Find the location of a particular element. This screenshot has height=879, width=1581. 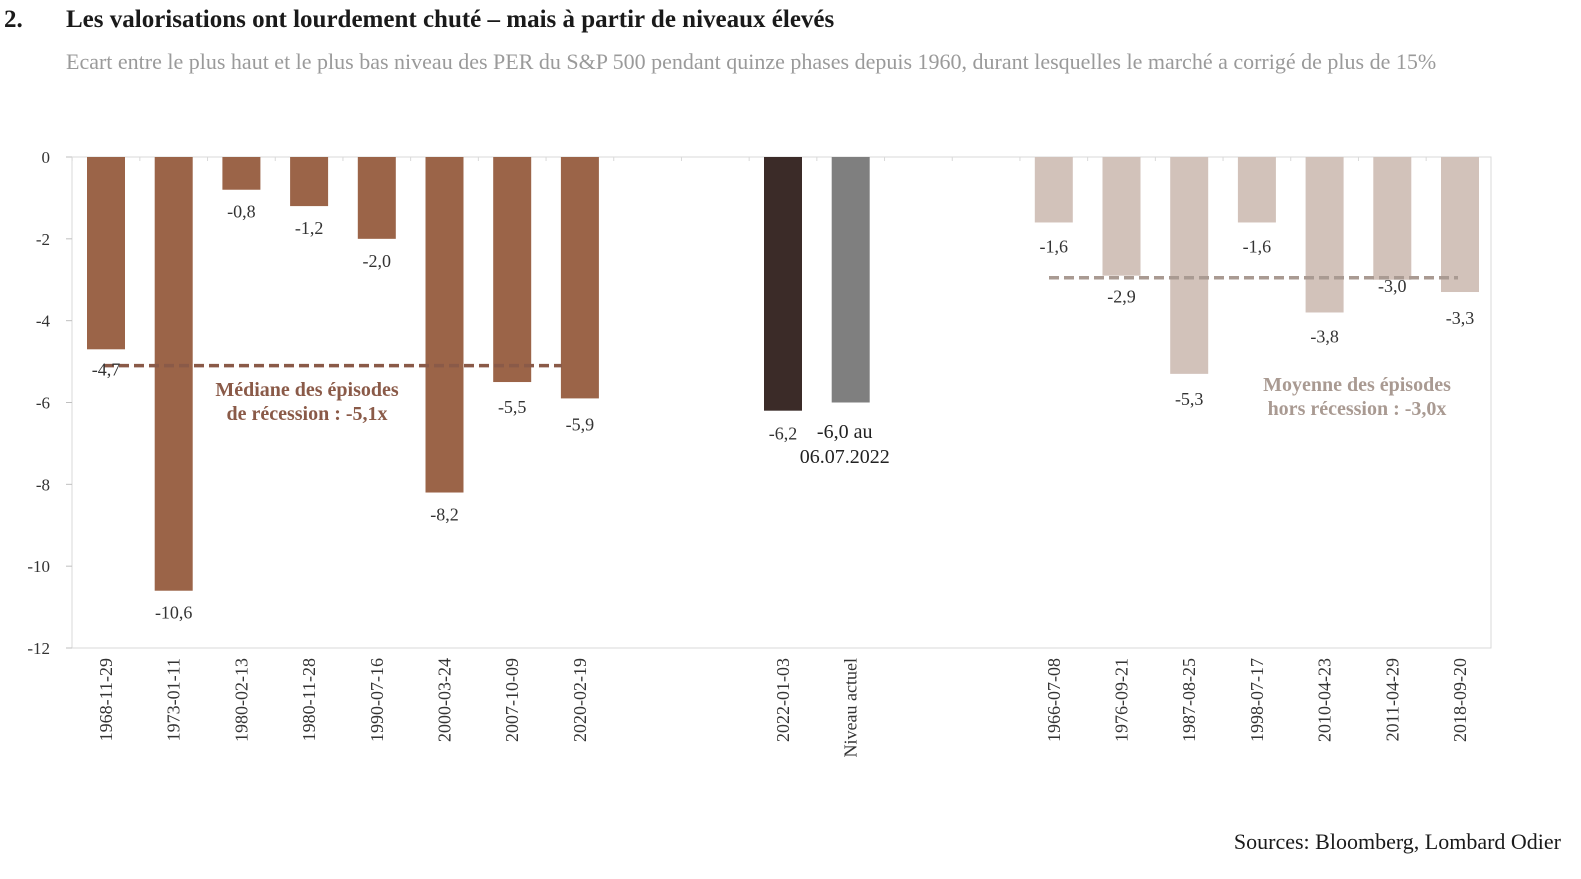

data-label: -6,2 is located at coordinates (783, 434).